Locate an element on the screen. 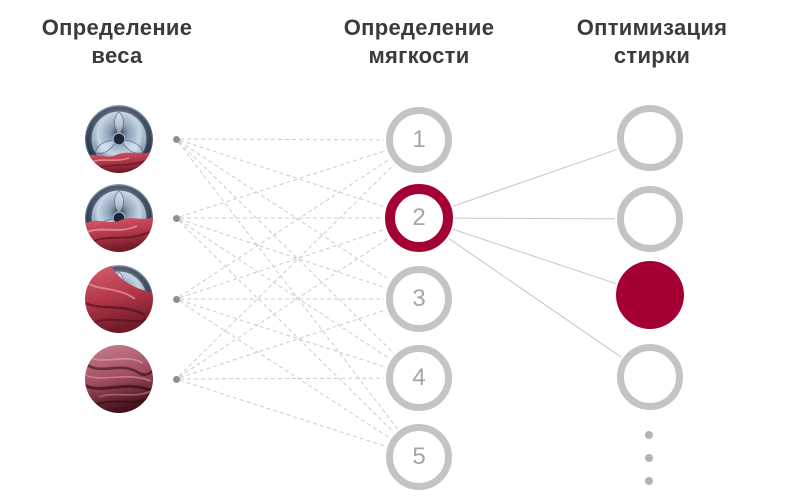 Image resolution: width=800 pixels, height=502 pixels. softness-node-3: 3 is located at coordinates (419, 299).